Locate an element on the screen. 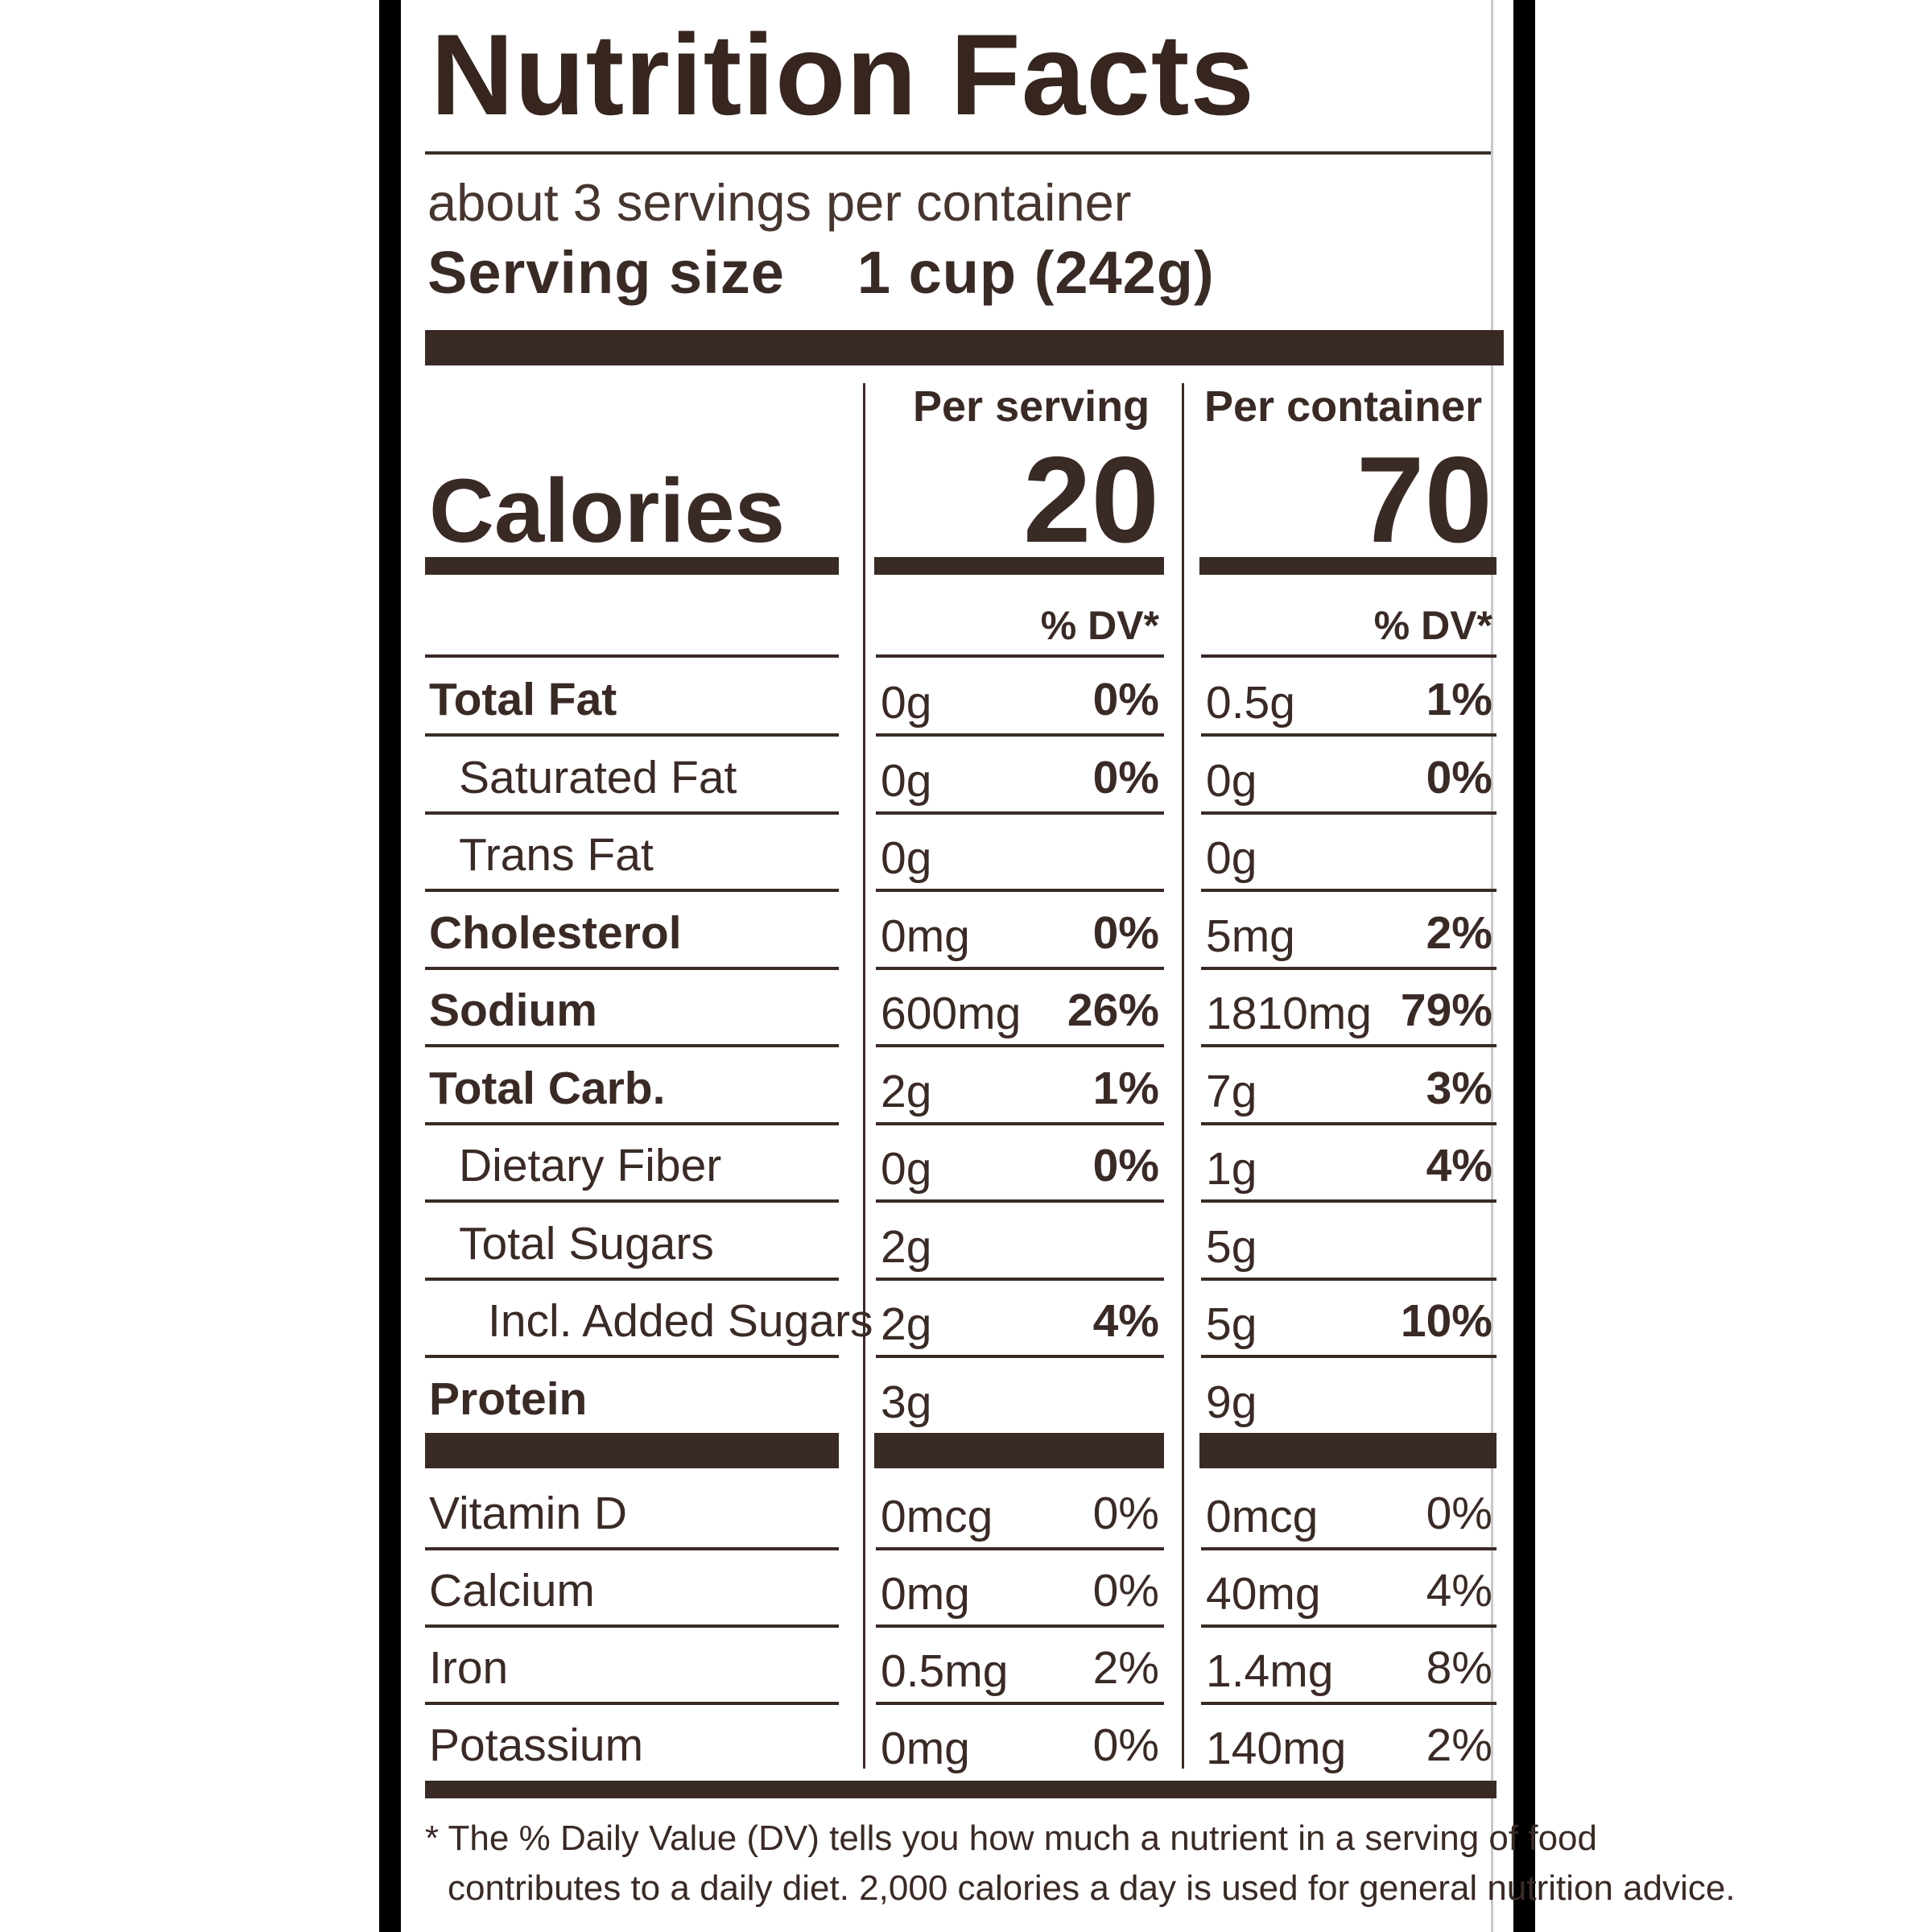 This screenshot has width=1932, height=1932. dv-header-rule-middle is located at coordinates (1020, 656).